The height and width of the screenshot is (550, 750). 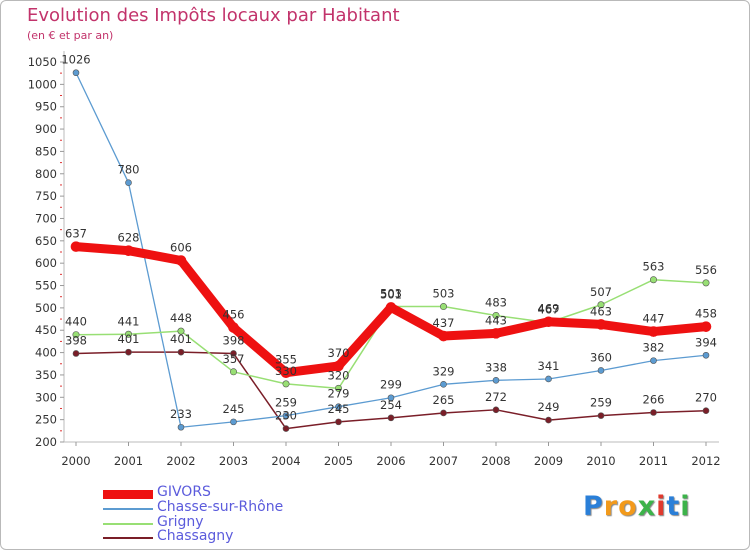 I want to click on y-tick-label: 700, so click(x=46, y=218).